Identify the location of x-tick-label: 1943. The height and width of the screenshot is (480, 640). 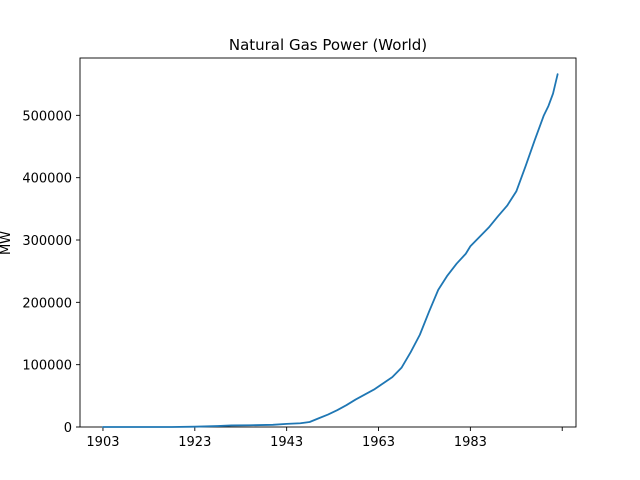
(286, 442).